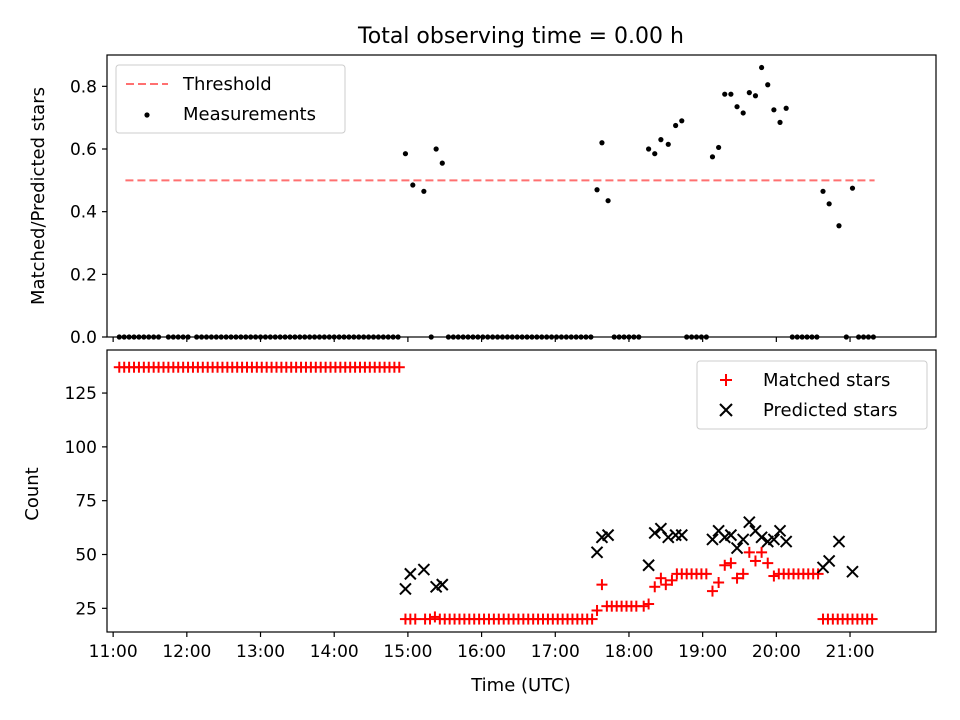  What do you see at coordinates (520, 685) in the screenshot?
I see `bottom-x-axis-label: Time (UTC)` at bounding box center [520, 685].